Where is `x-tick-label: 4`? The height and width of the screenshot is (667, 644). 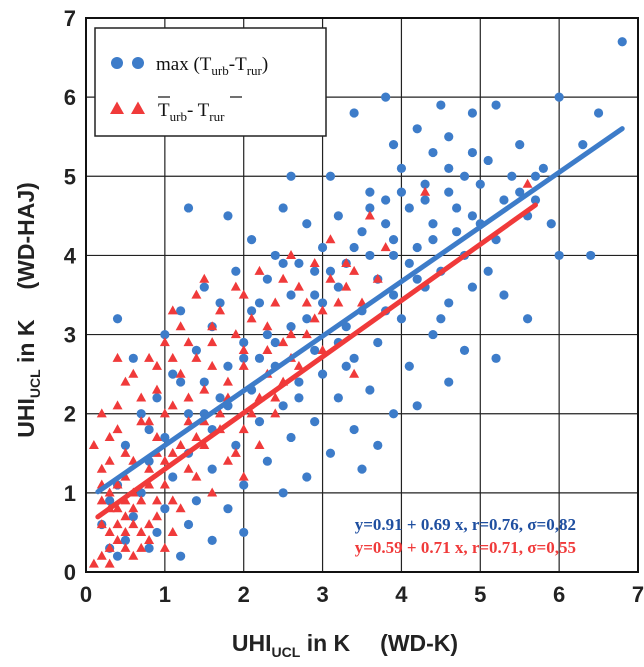 x-tick-label: 4 is located at coordinates (401, 594).